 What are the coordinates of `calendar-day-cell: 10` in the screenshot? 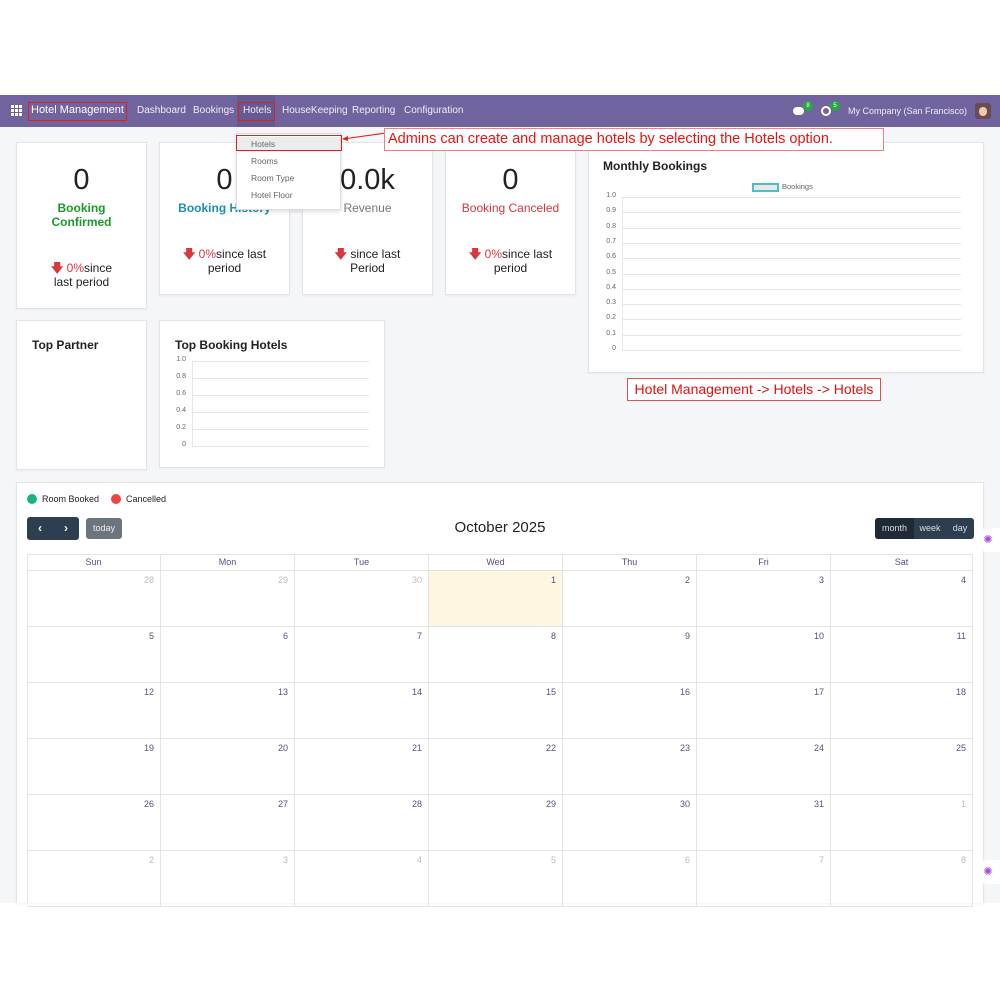 It's located at (764, 655).